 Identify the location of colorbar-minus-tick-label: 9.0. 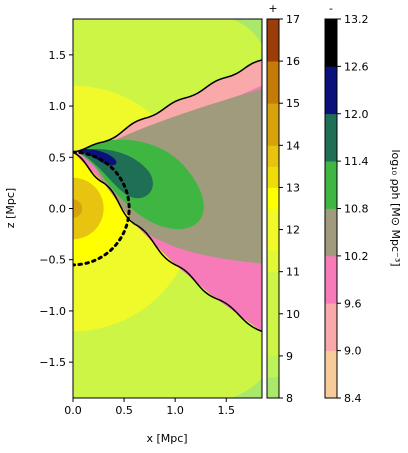
(353, 351).